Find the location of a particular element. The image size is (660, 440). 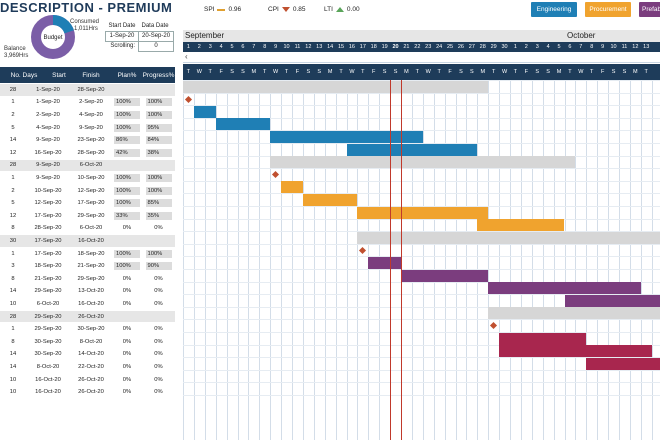

table-row: 2 2-Sep-20 4-Sep-20 100% 100% is located at coordinates (87, 115).